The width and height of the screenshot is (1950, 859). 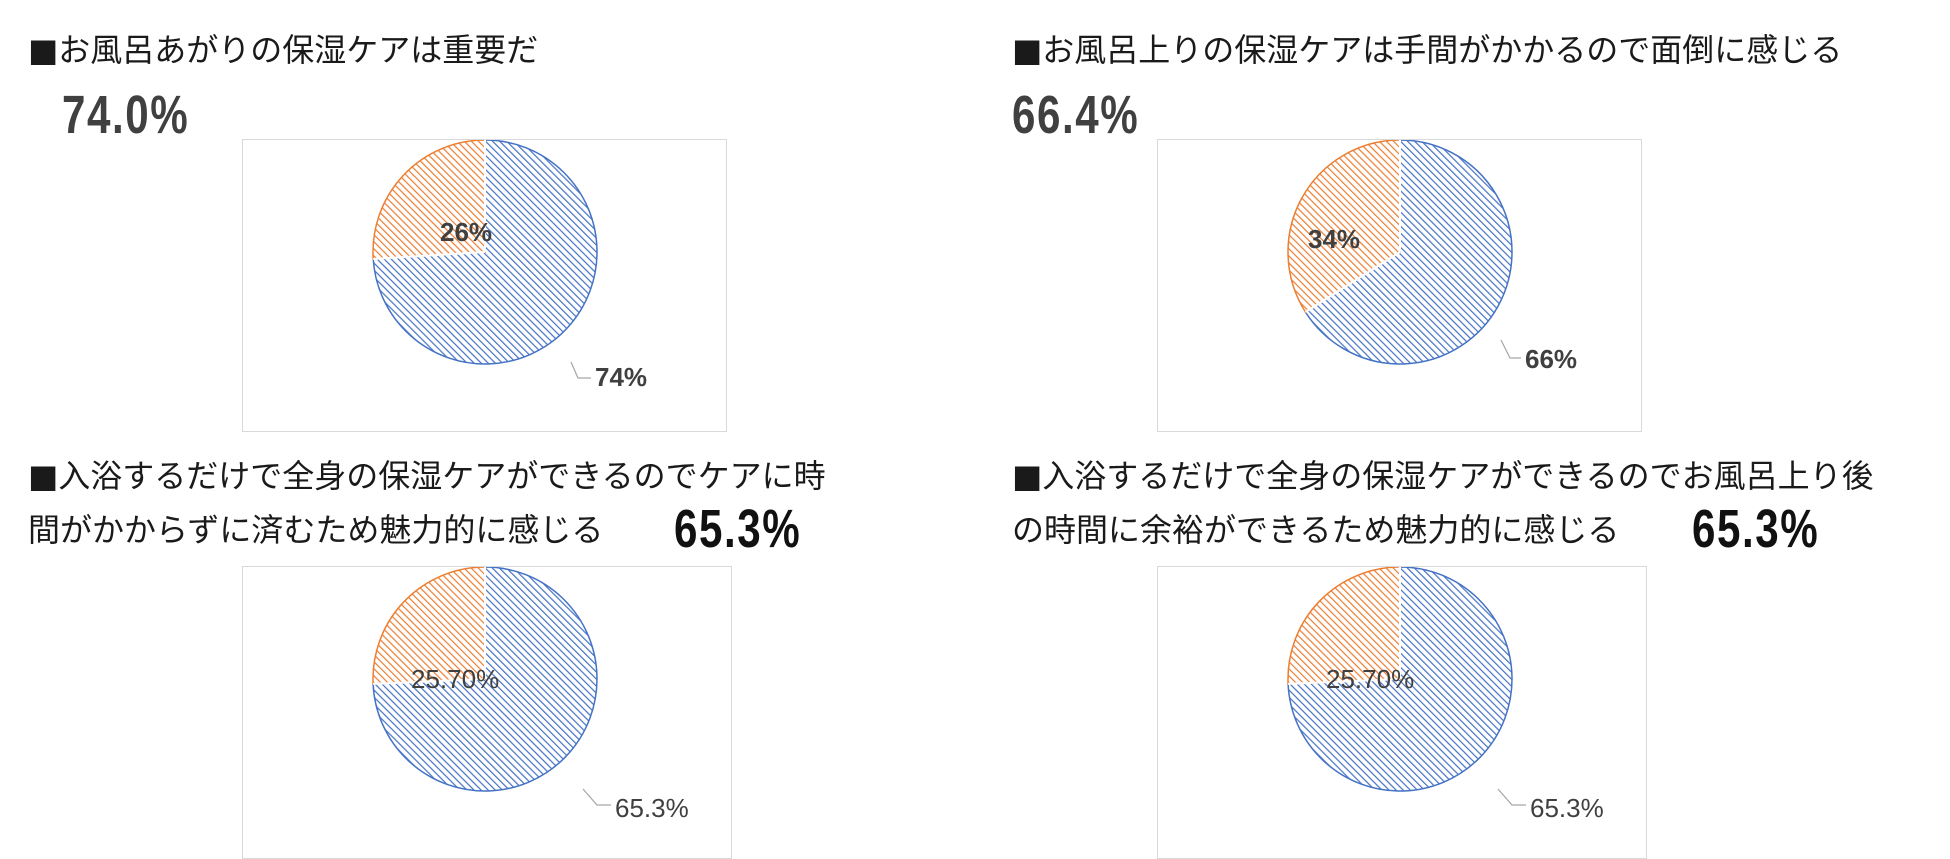 What do you see at coordinates (509, 266) in the screenshot?
I see `pie-chart: 74% 26%` at bounding box center [509, 266].